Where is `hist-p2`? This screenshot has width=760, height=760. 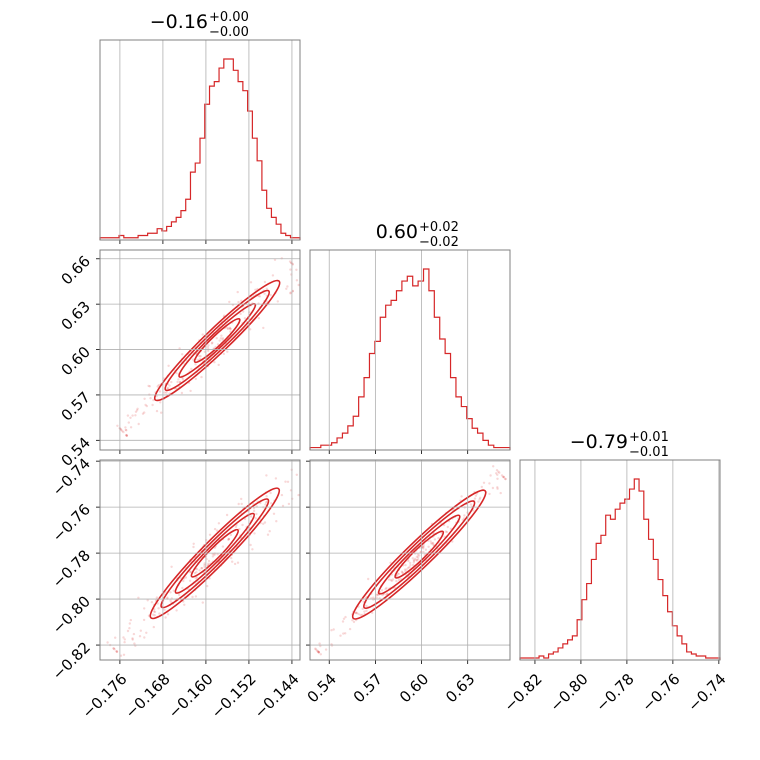
hist-p2 is located at coordinates (620, 569).